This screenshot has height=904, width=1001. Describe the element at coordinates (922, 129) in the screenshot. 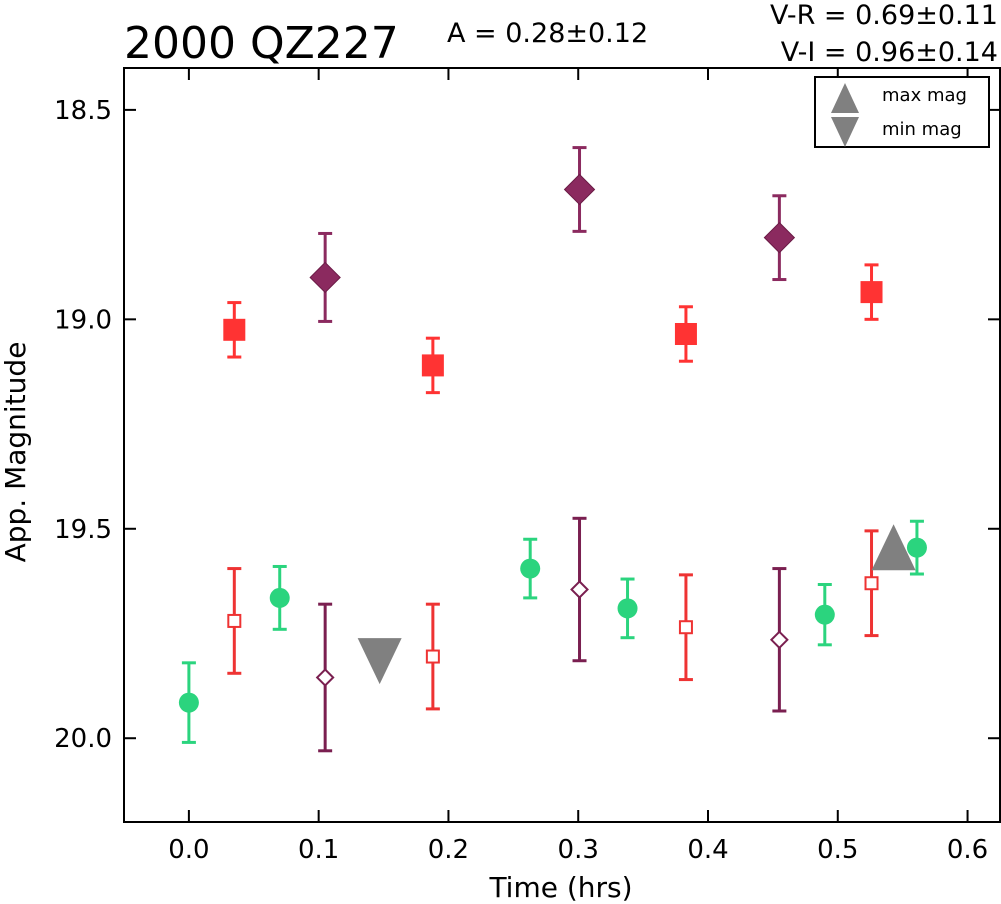

I see `legend-label-min-mag: min mag` at that location.